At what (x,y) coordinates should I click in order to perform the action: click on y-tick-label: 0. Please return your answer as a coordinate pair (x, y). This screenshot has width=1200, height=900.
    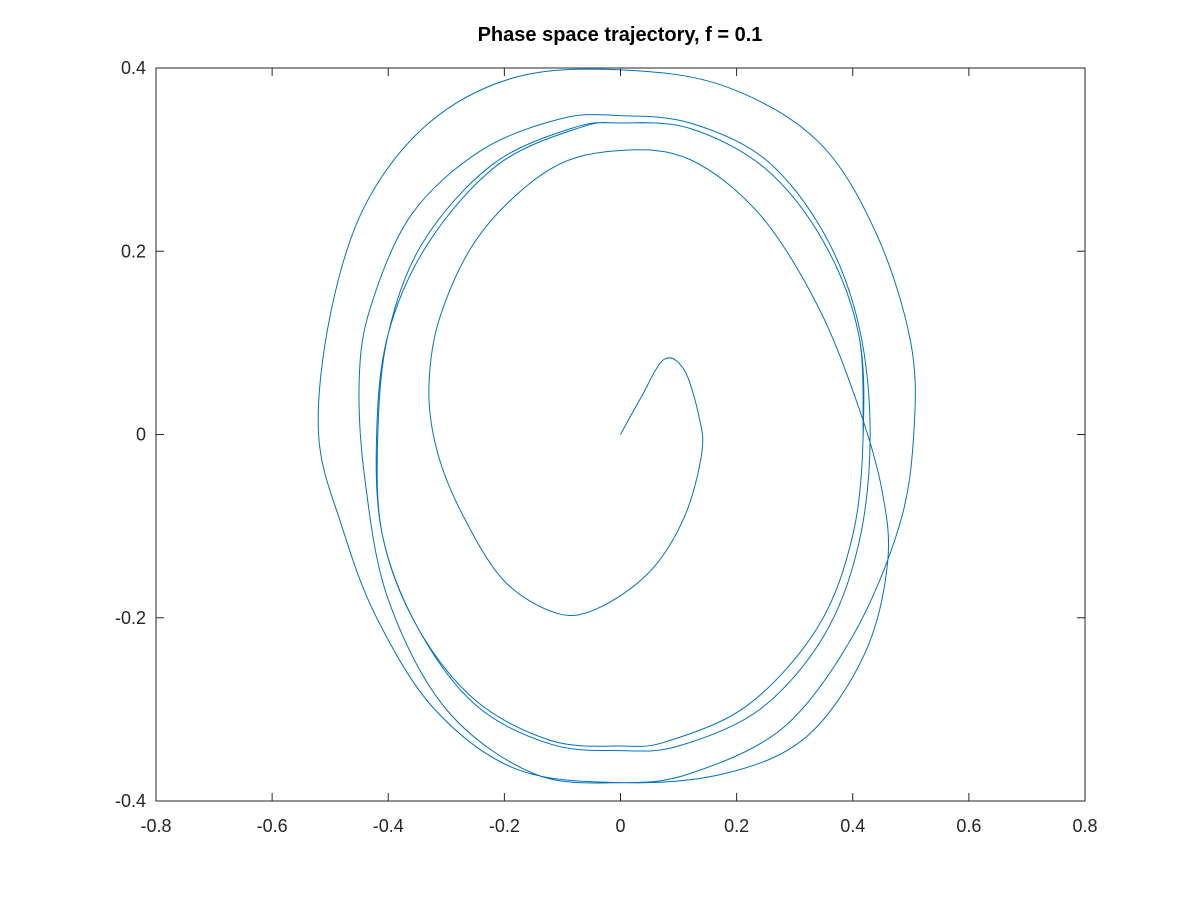
    Looking at the image, I should click on (141, 435).